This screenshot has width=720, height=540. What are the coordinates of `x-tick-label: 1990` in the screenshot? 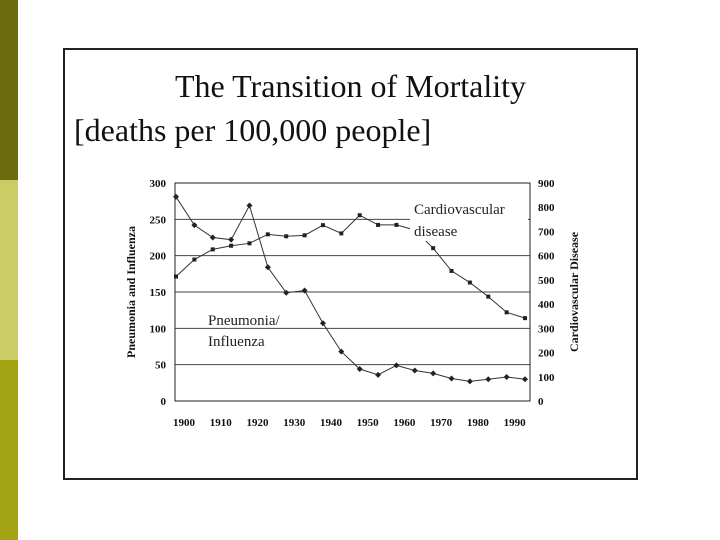 It's located at (515, 423).